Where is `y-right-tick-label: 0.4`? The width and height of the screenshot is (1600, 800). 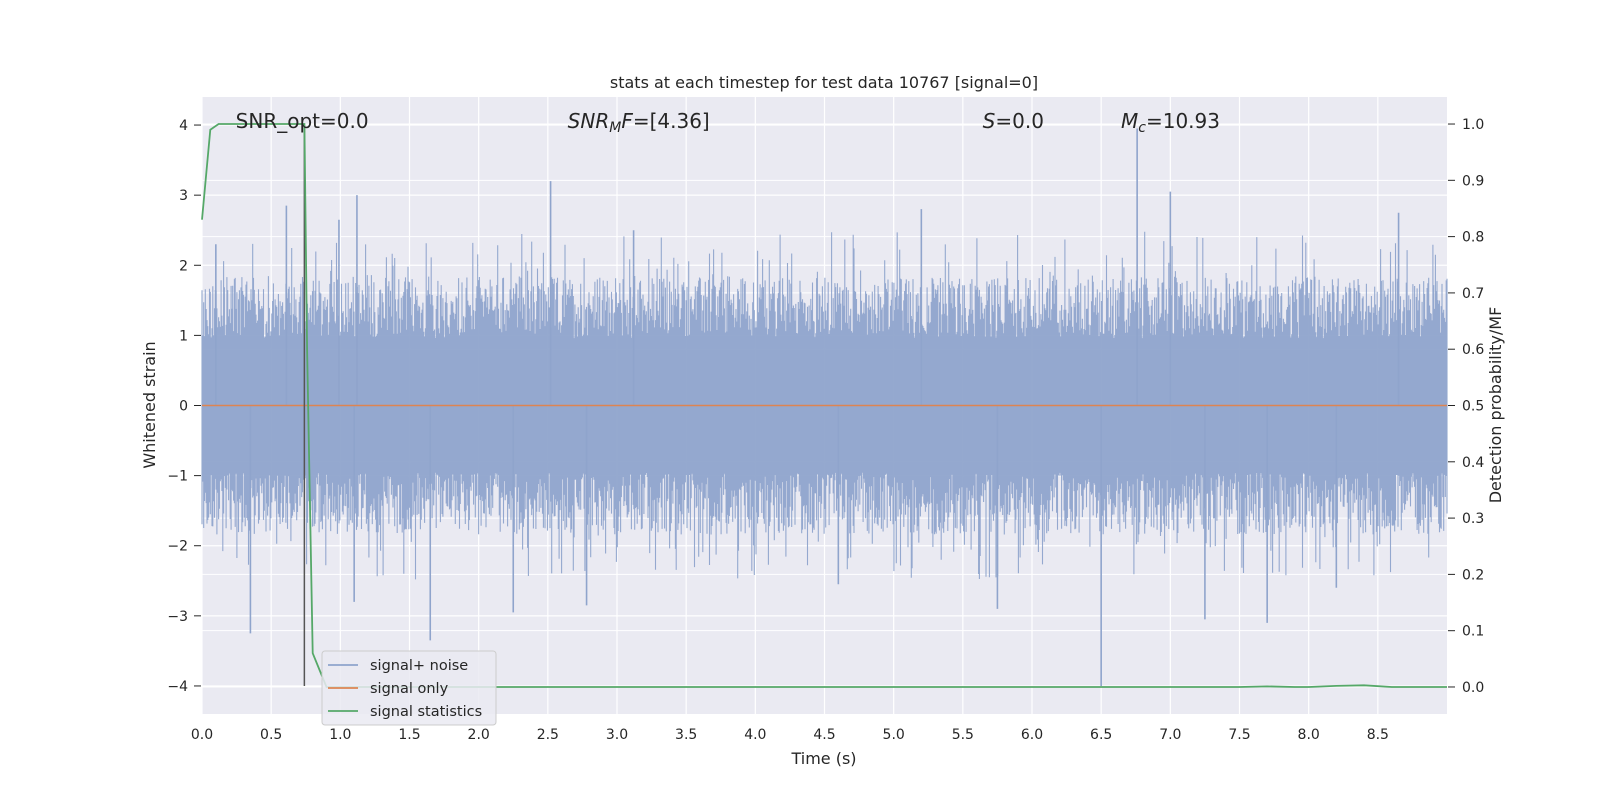
y-right-tick-label: 0.4 is located at coordinates (1473, 463).